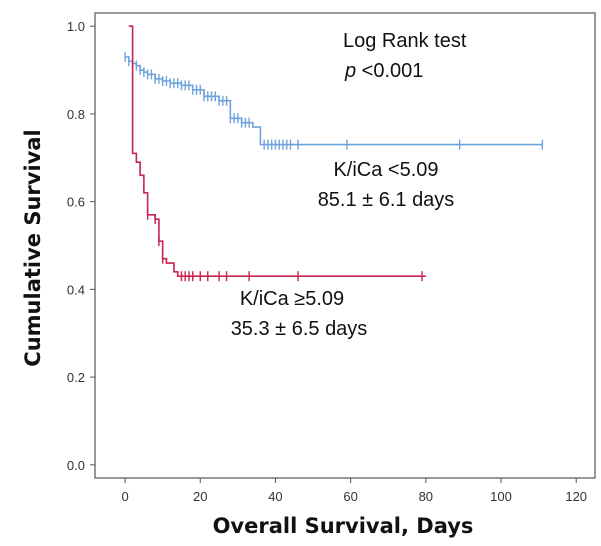 Image resolution: width=601 pixels, height=546 pixels. I want to click on series2-stat: 35.3 ± 6.5 days, so click(299, 329).